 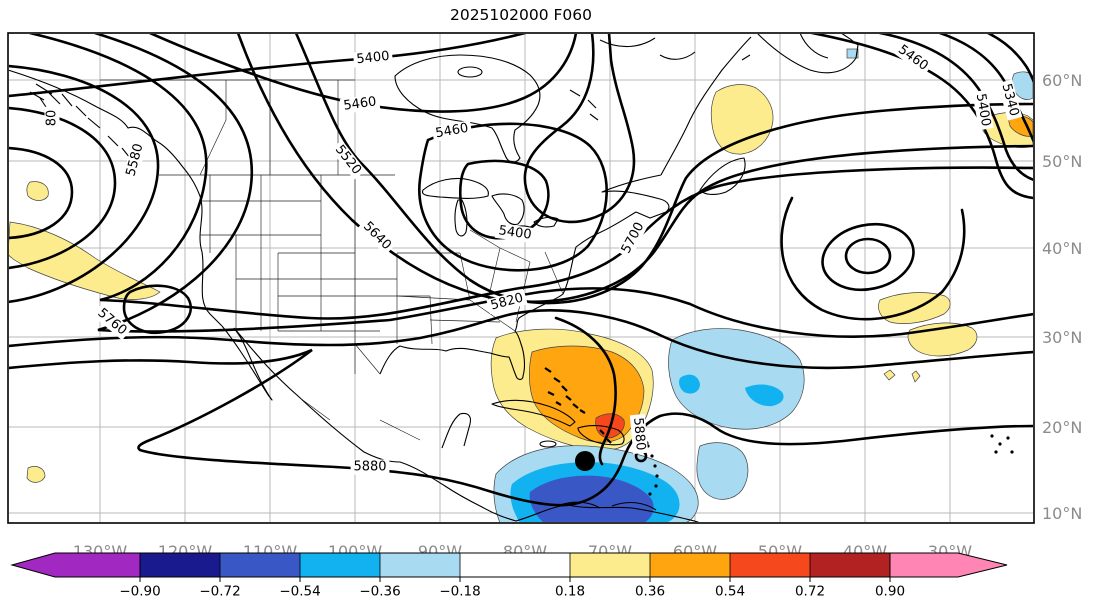 What do you see at coordinates (85, 260) in the screenshot?
I see `anomaly-yellow-west-coast` at bounding box center [85, 260].